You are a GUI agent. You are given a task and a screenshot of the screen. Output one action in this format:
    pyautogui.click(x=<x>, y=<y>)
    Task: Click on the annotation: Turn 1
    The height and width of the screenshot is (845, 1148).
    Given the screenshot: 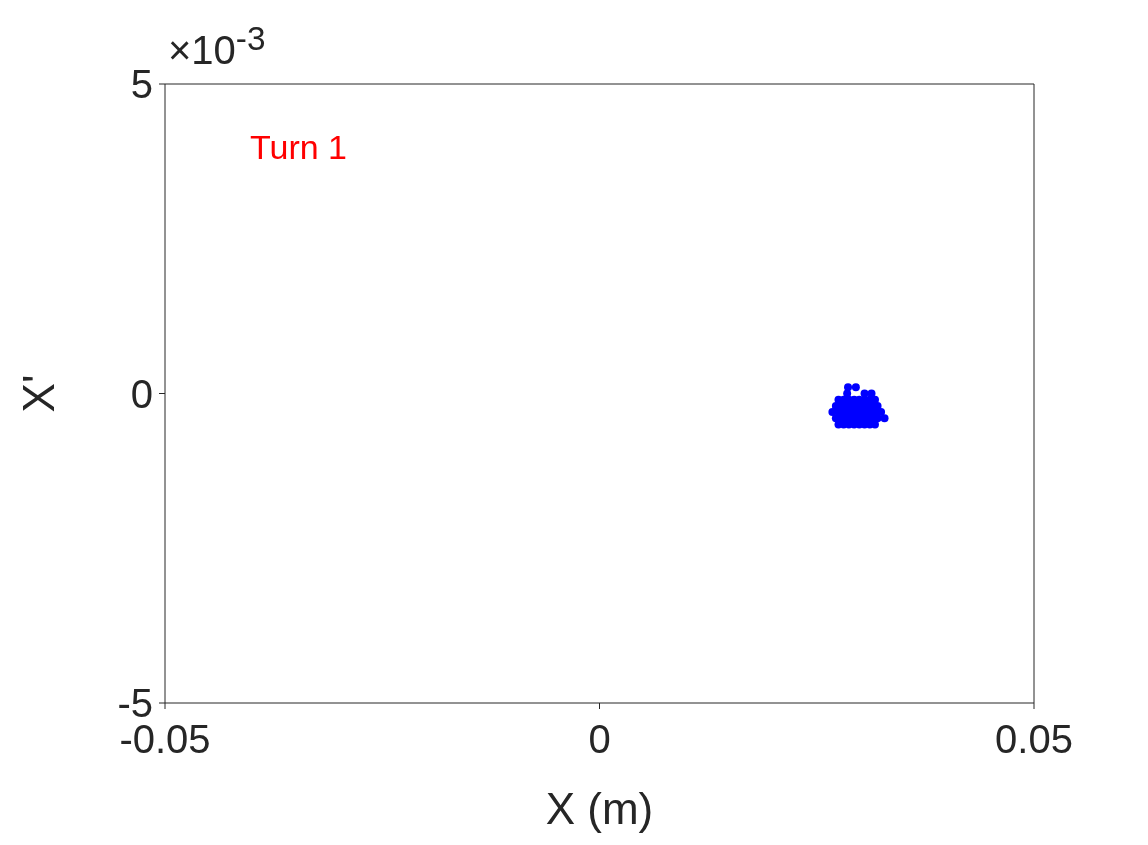 What is the action you would take?
    pyautogui.click(x=299, y=147)
    